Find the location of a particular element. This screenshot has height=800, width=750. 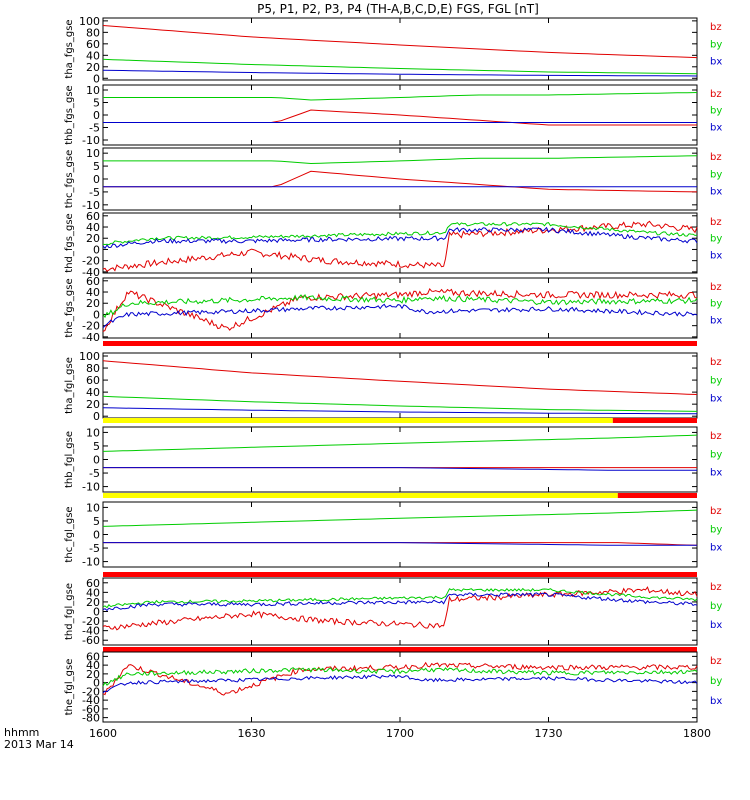

y-tick-label: 100 is located at coordinates (89, 356).